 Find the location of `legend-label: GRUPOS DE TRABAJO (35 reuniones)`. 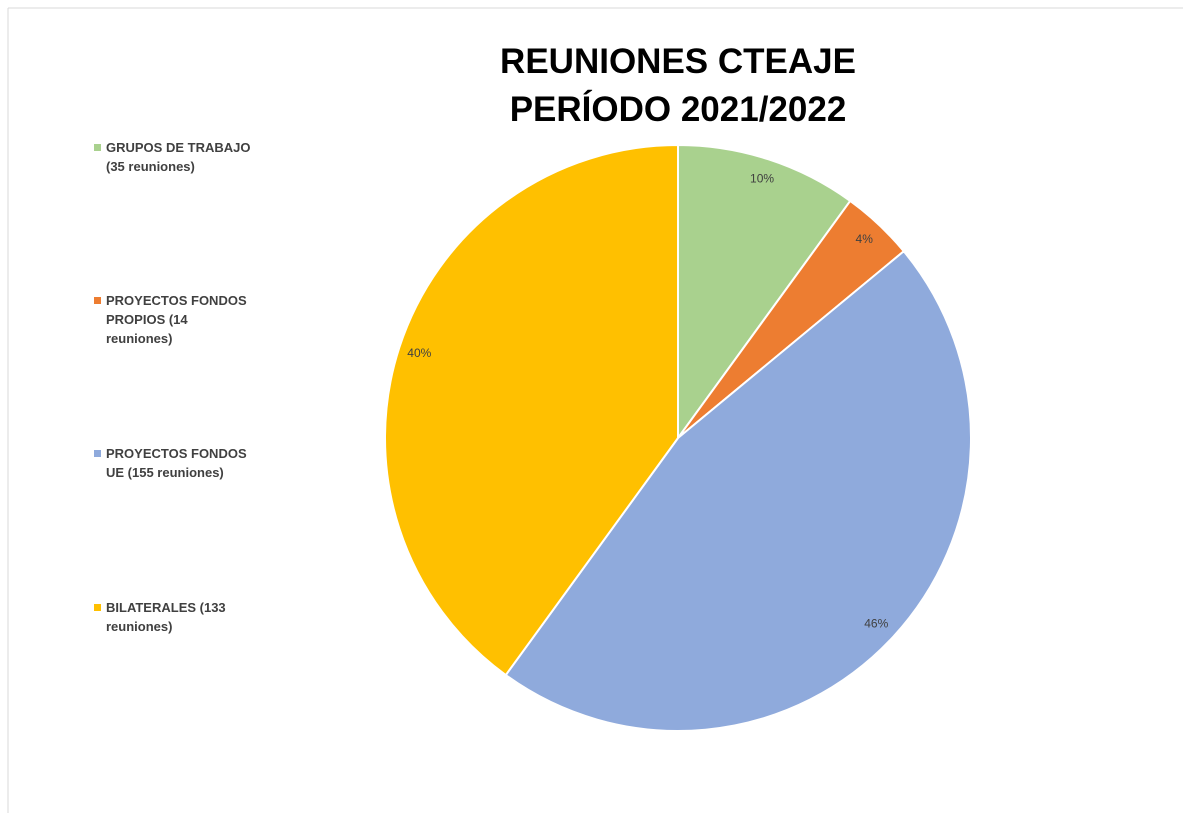

legend-label: GRUPOS DE TRABAJO (35 reuniones) is located at coordinates (178, 157).